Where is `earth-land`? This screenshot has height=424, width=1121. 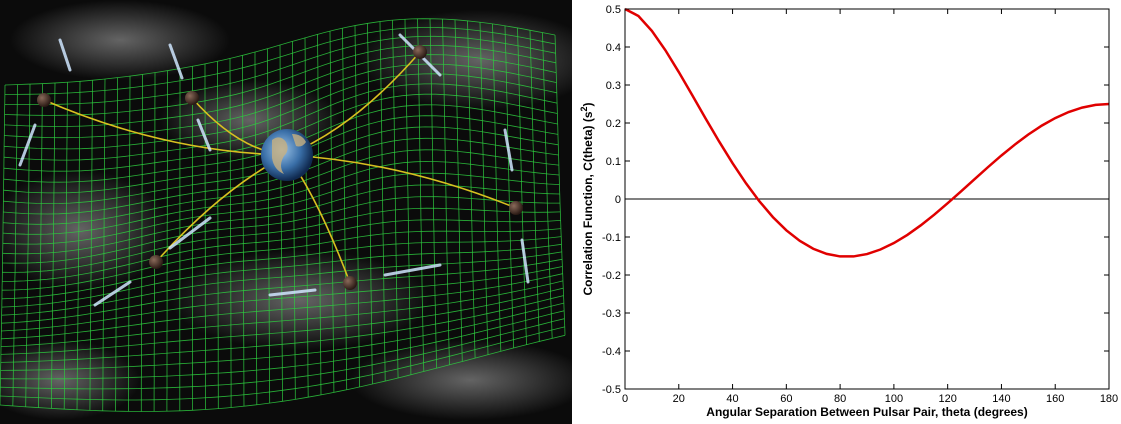
earth-land is located at coordinates (289, 154).